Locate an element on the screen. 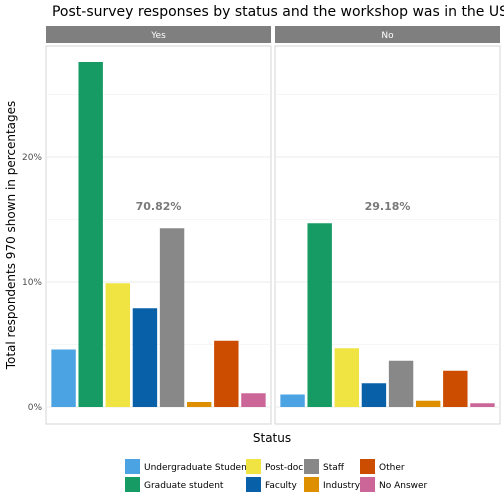 The height and width of the screenshot is (504, 504). legend-item-industry: Industry is located at coordinates (332, 484).